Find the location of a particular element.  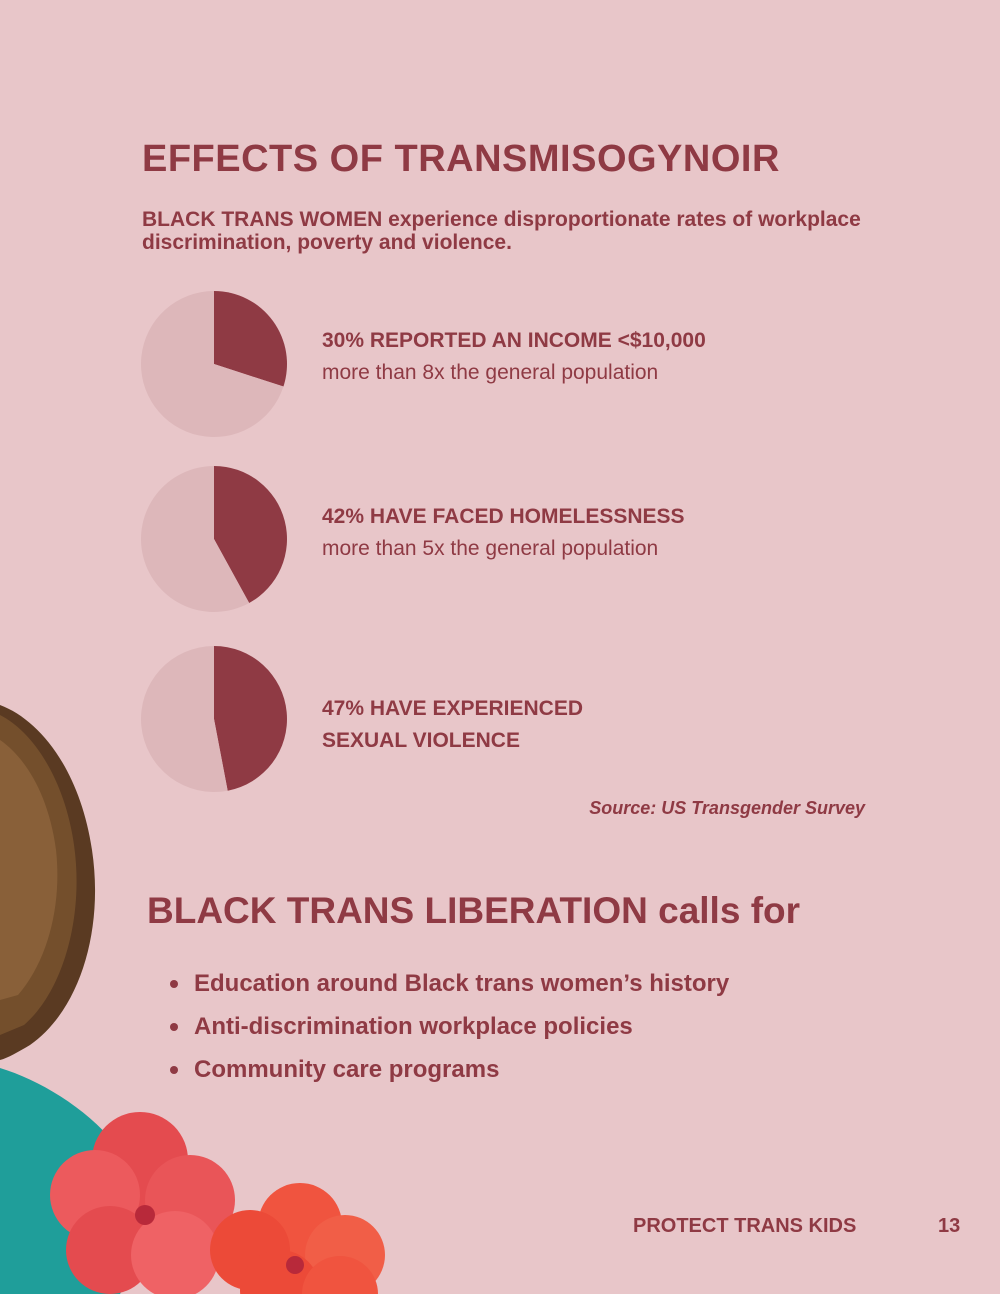

footer-label: PROTECT TRANS KIDS is located at coordinates (745, 1226).